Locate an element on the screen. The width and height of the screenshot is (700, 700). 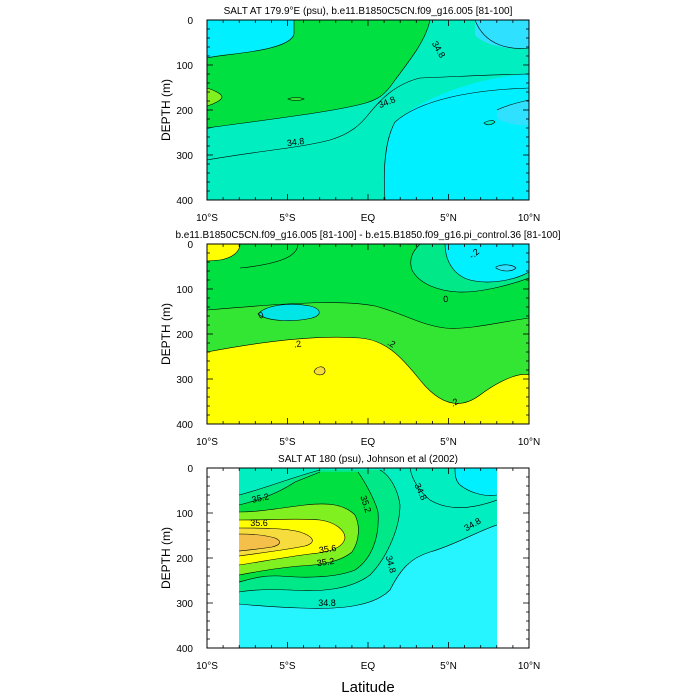
panel-1-contour-label: 34.8 is located at coordinates (295, 142).